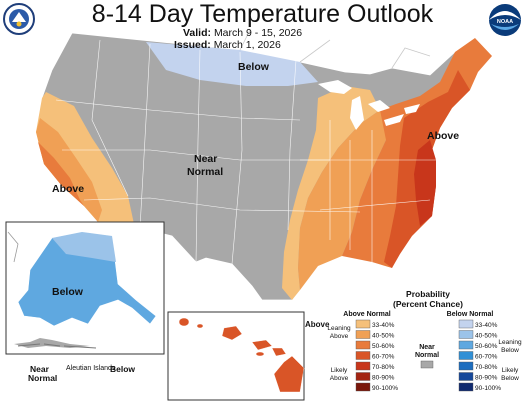 This screenshot has width=525, height=405. I want to click on canada-outline, so click(335, 49).